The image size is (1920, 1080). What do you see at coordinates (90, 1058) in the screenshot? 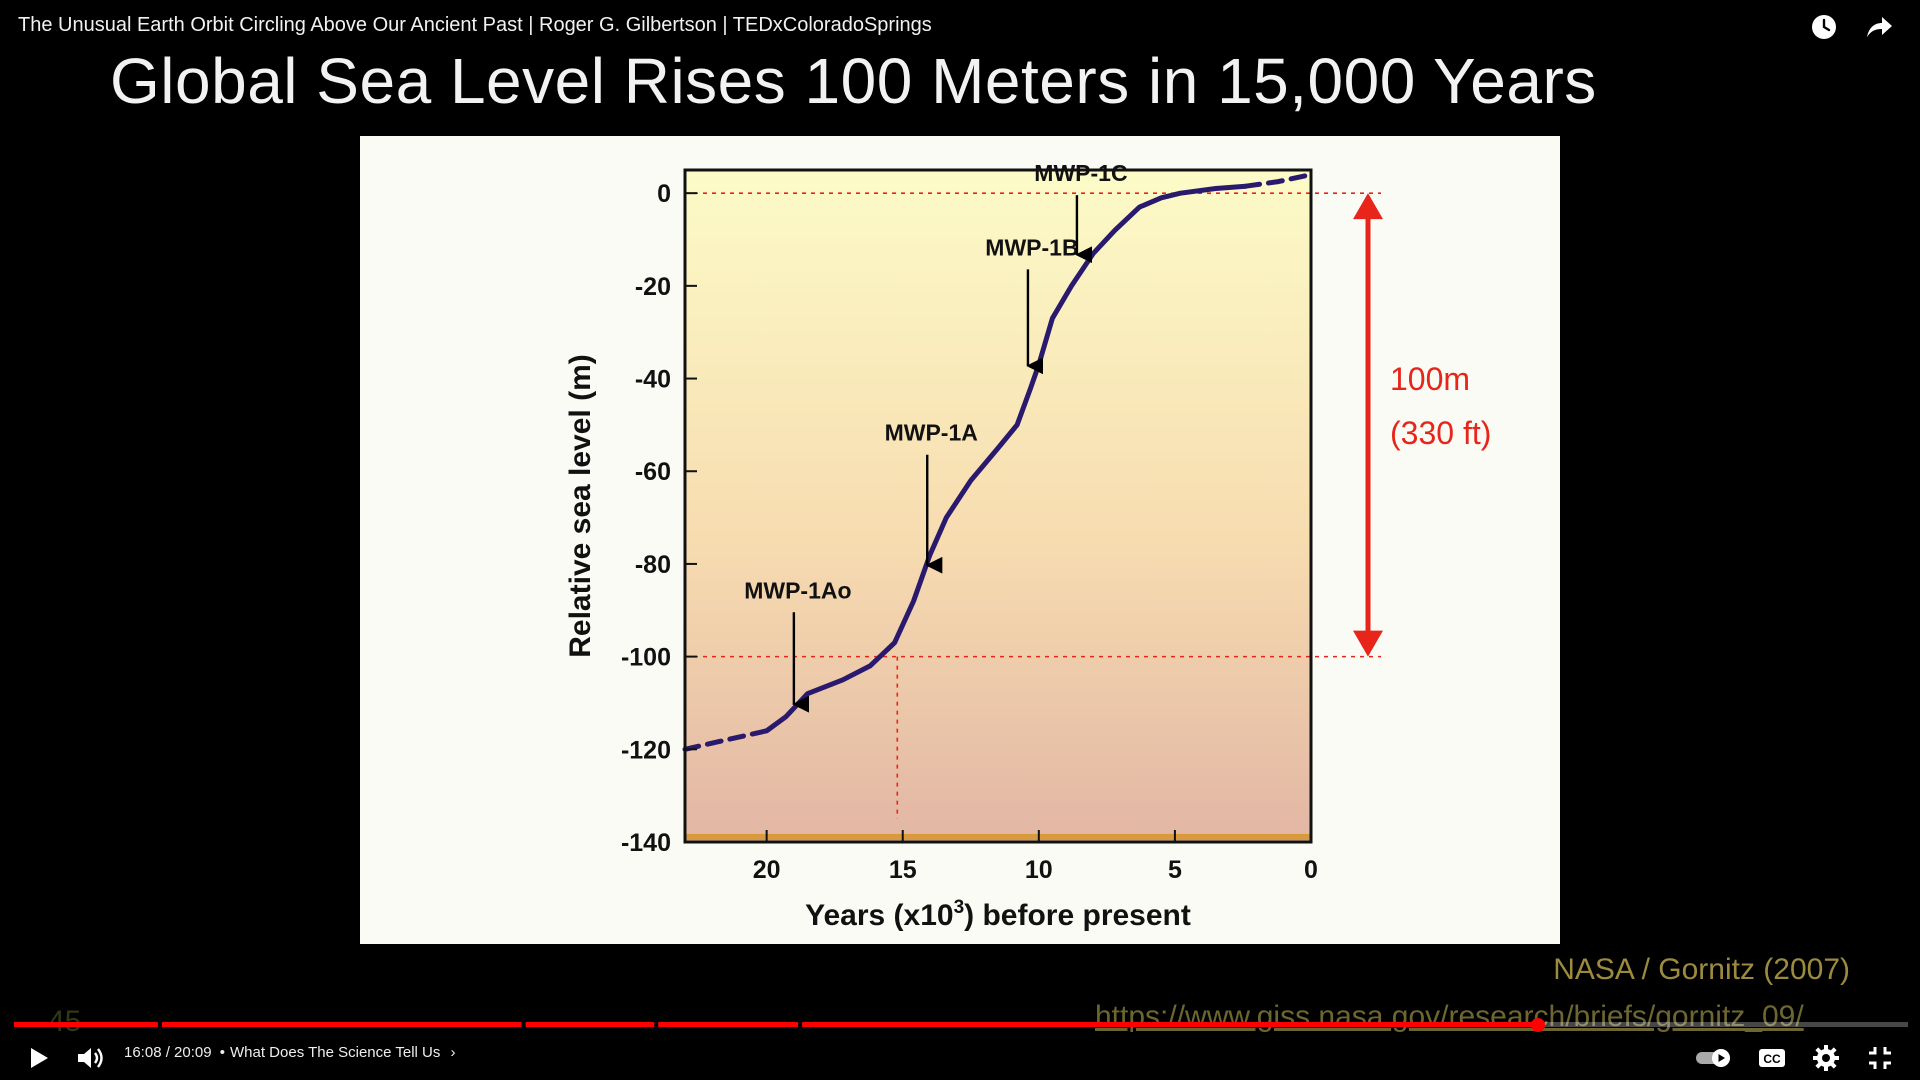
I see `volume-icon` at bounding box center [90, 1058].